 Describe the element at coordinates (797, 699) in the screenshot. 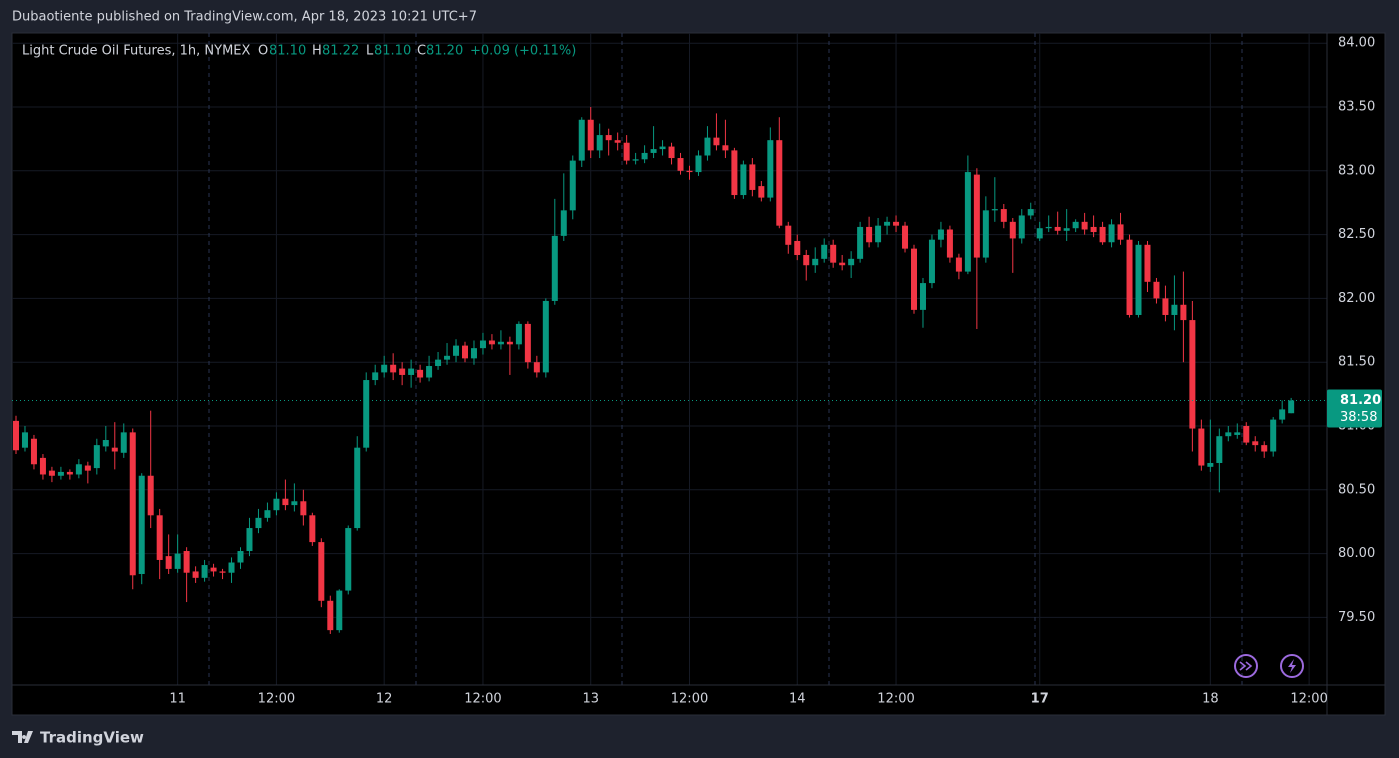

I see `x-tick-label: 14` at that location.